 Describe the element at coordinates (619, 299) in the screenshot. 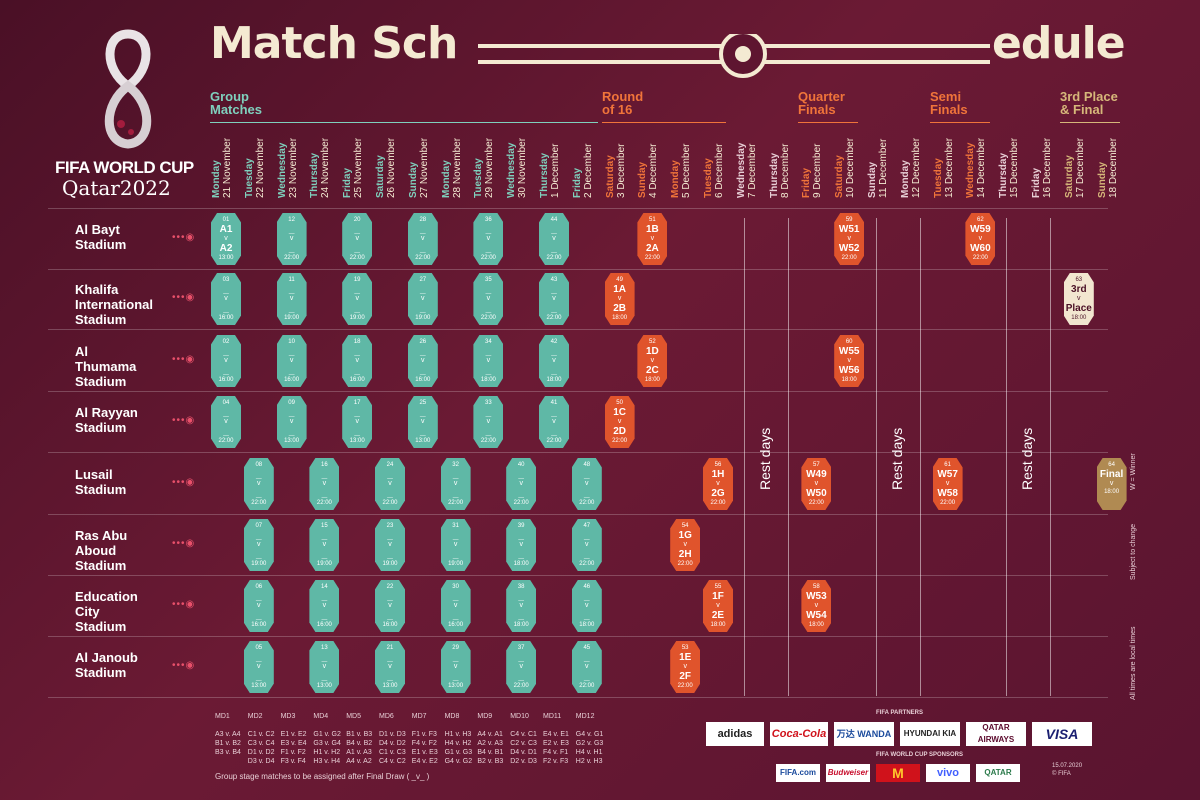

I see `match-card: 49 1A v 2B 18:00` at that location.